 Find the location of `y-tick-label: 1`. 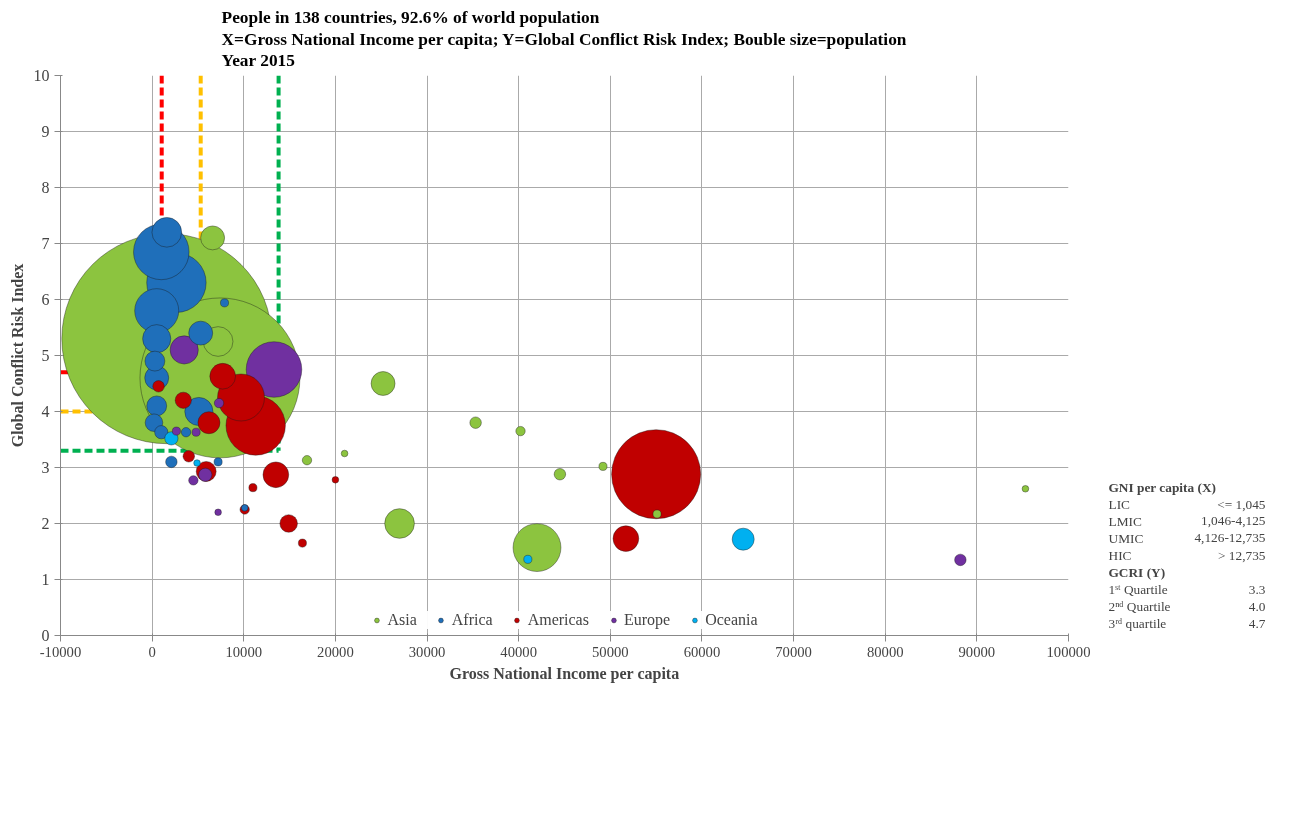

y-tick-label: 1 is located at coordinates (45, 579).